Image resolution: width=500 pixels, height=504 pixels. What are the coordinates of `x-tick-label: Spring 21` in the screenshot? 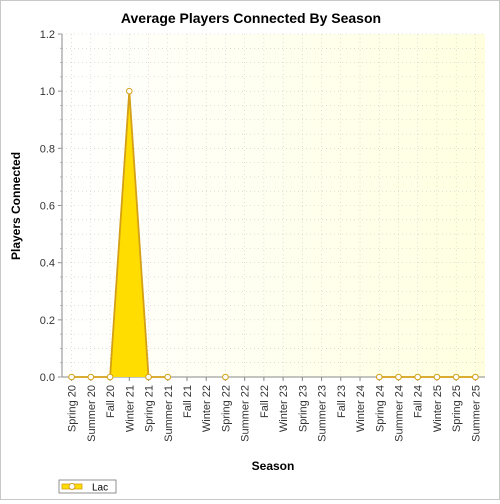 It's located at (150, 408).